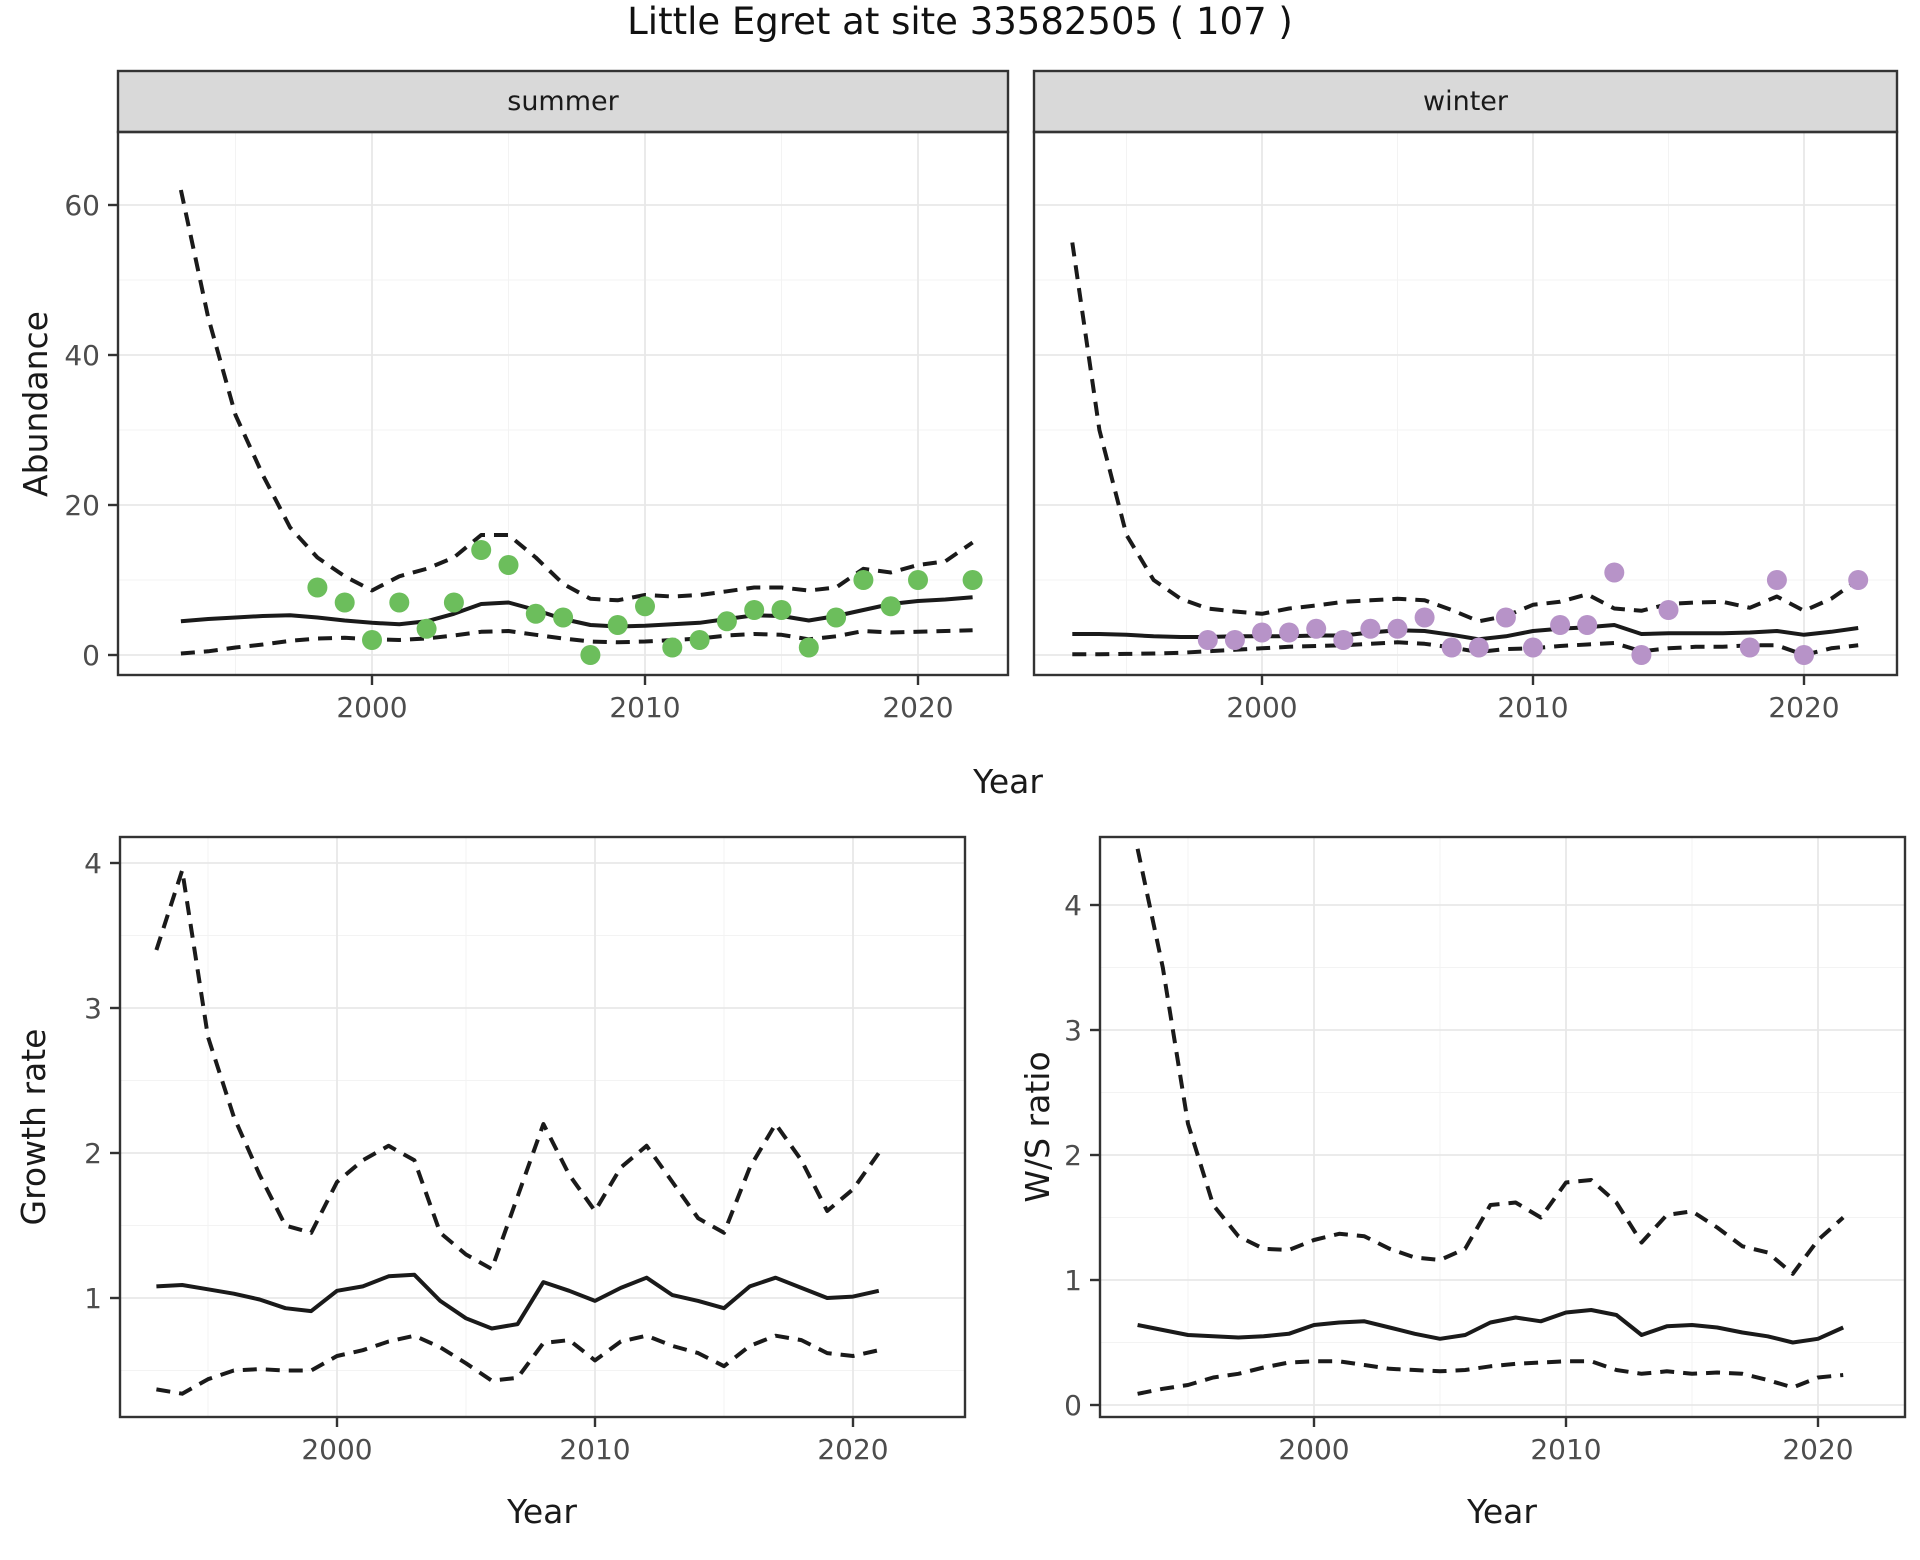 The image size is (1920, 1560). I want to click on y-tick-label: 20, so click(82, 505).